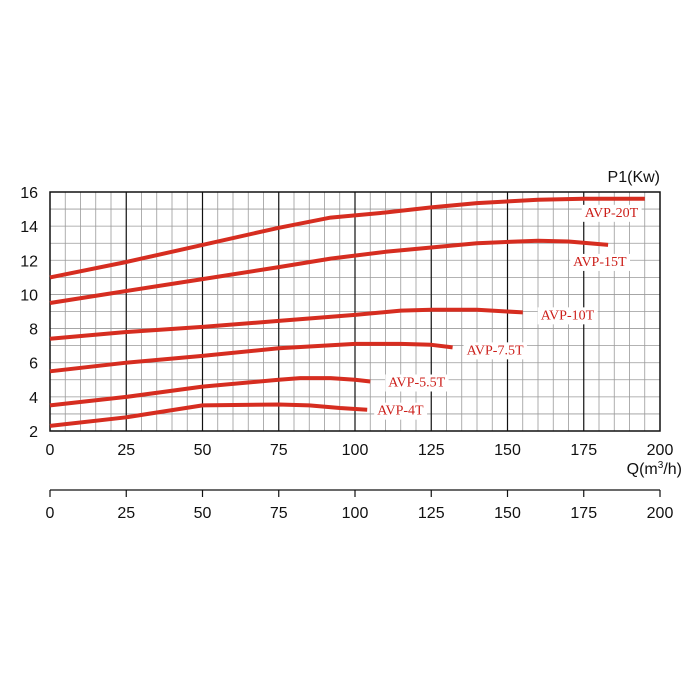 This screenshot has height=700, width=700. Describe the element at coordinates (29, 295) in the screenshot. I see `y-tick-label: 10` at that location.